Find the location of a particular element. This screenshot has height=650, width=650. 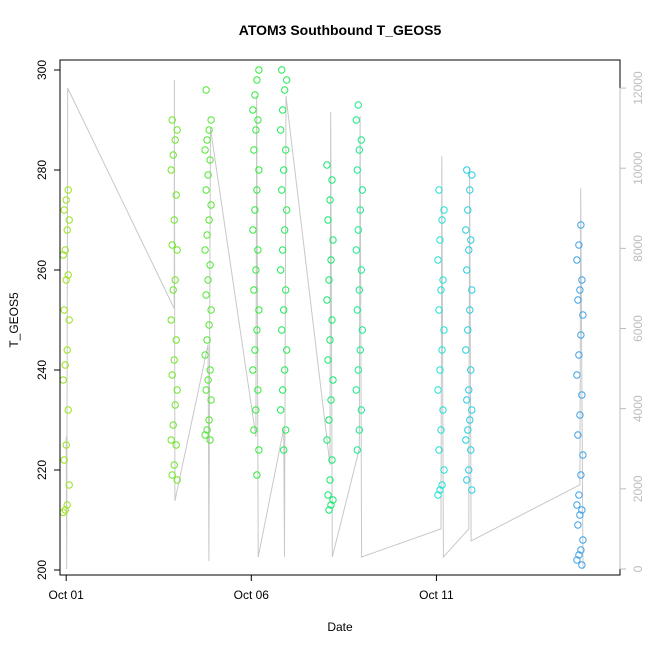

y-tick-label: 240 is located at coordinates (42, 370).